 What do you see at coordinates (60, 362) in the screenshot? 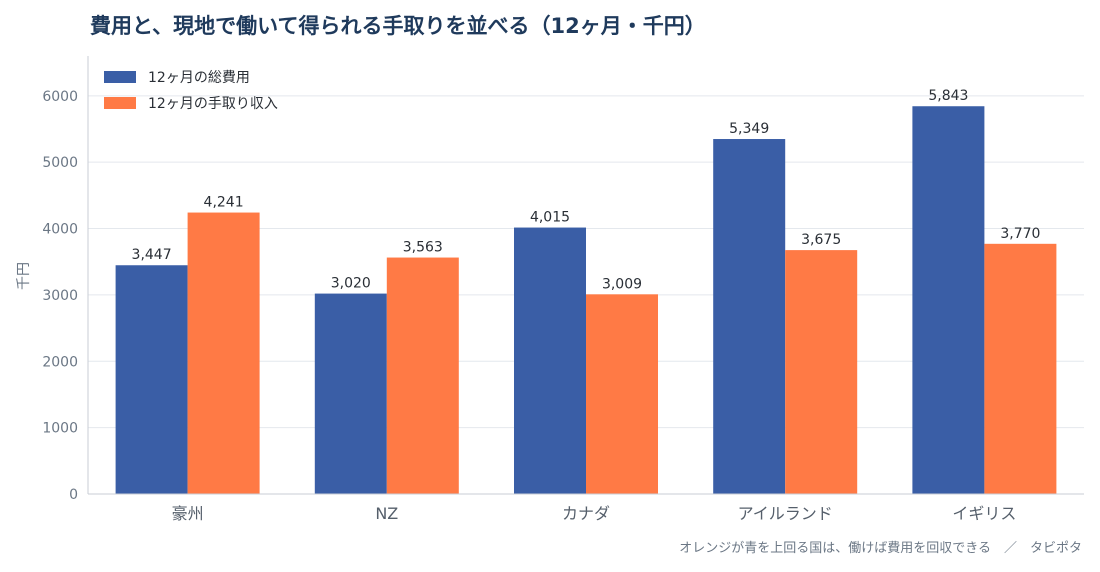
I see `y-tick-label: 2000` at bounding box center [60, 362].